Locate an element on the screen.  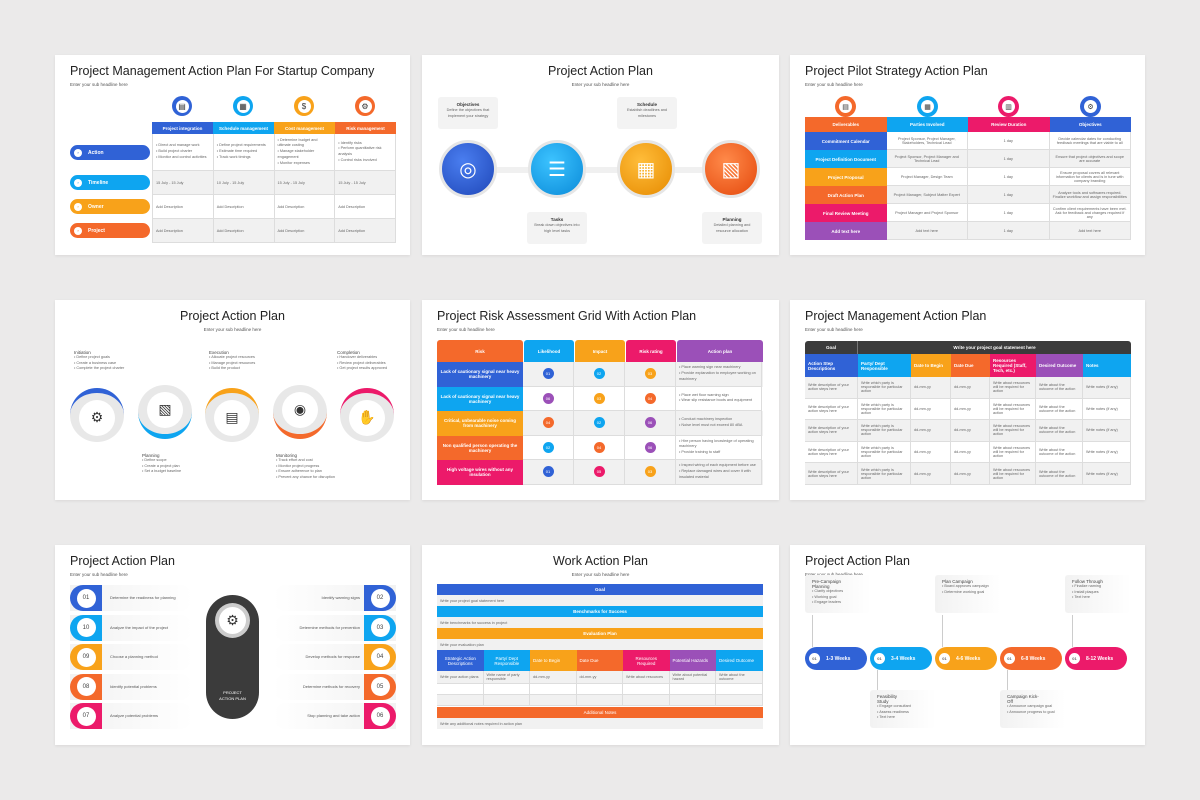
impact-badge: 04 is located at coordinates (599, 447).